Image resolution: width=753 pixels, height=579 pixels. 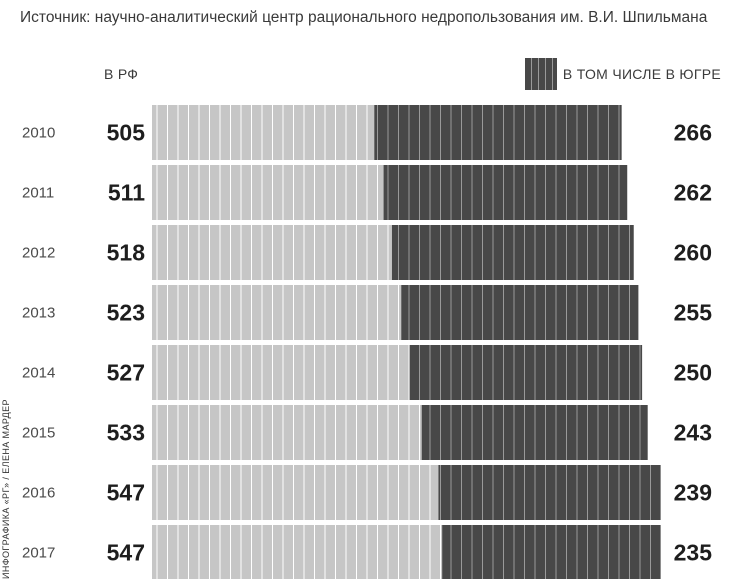 What do you see at coordinates (540, 74) in the screenshot?
I see `legend-swatch-yugra` at bounding box center [540, 74].